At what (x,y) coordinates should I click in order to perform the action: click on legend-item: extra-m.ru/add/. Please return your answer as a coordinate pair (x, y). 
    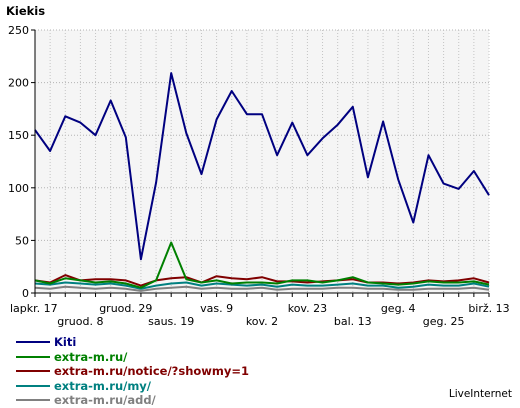
    Looking at the image, I should click on (132, 400).